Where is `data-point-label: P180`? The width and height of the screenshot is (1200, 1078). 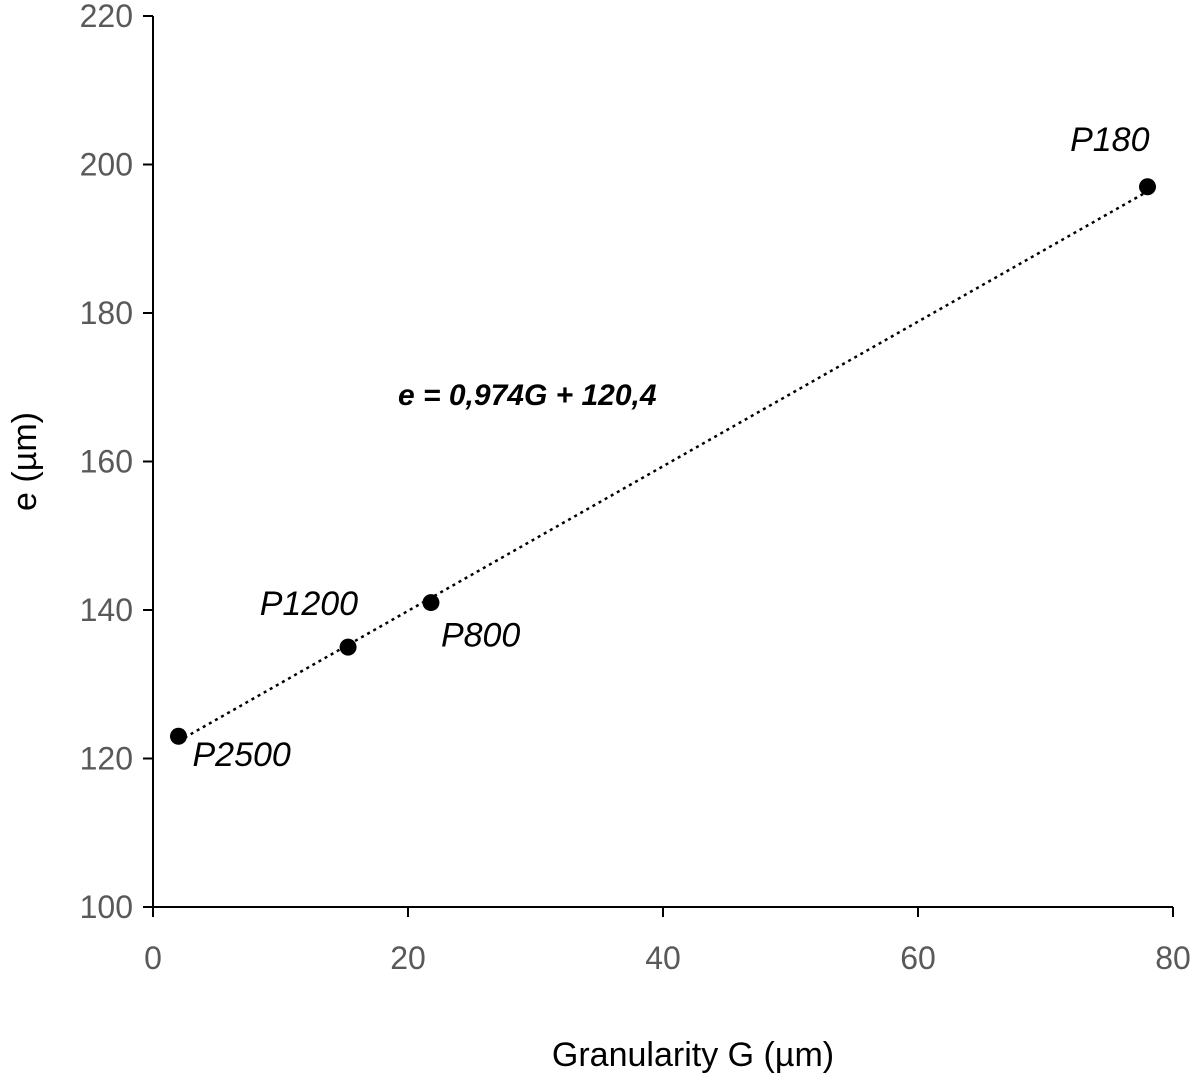 data-point-label: P180 is located at coordinates (1109, 140).